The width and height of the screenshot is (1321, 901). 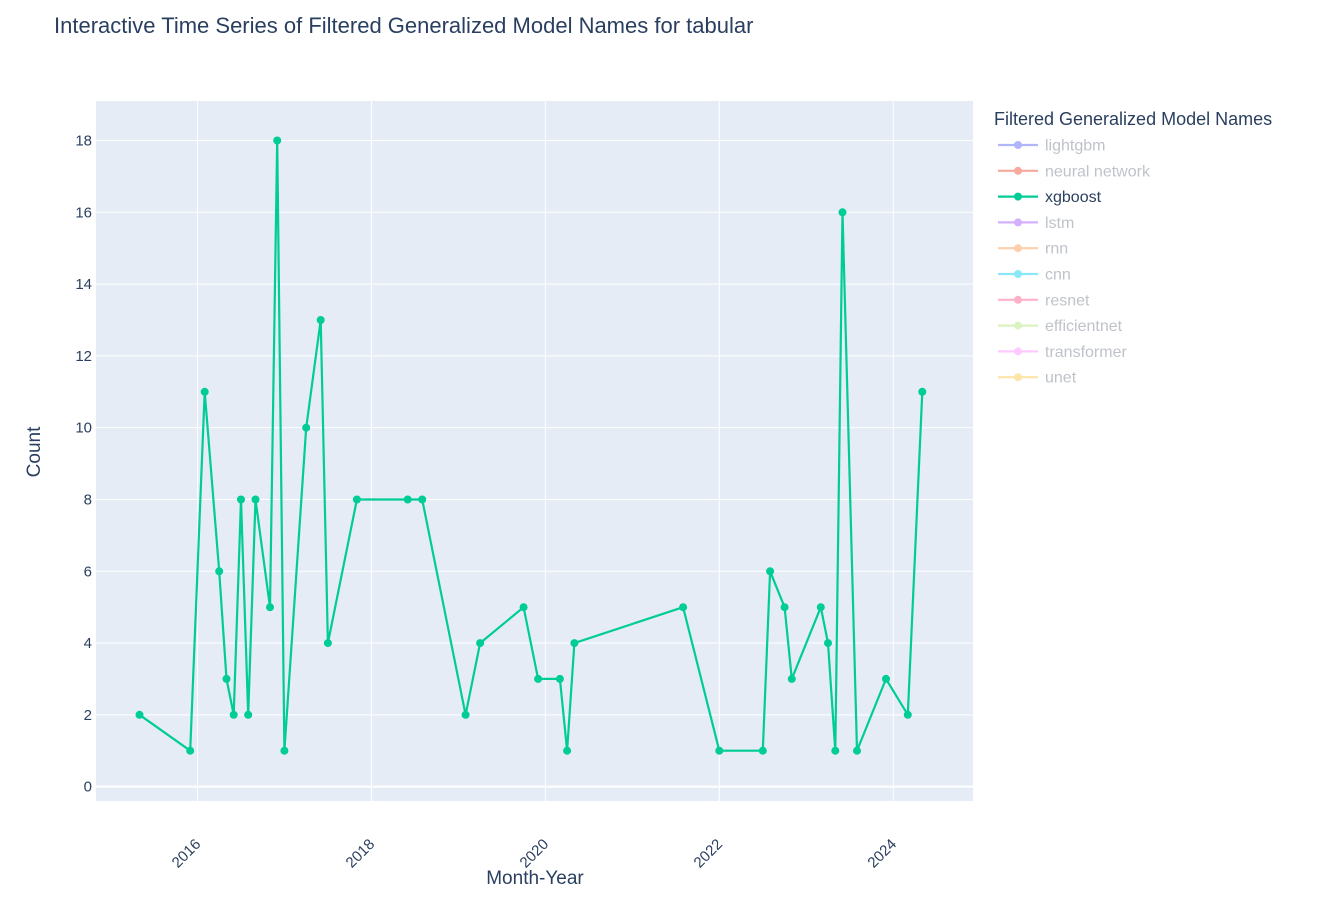 What do you see at coordinates (1067, 300) in the screenshot?
I see `legend-label: resnet` at bounding box center [1067, 300].